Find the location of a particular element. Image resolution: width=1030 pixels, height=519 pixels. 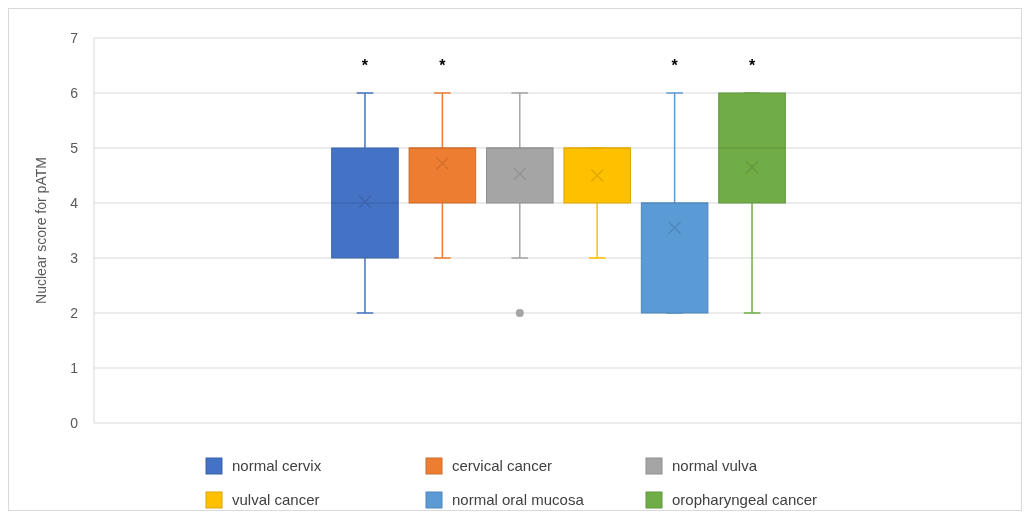

y-tick-label: 6 is located at coordinates (74, 92).